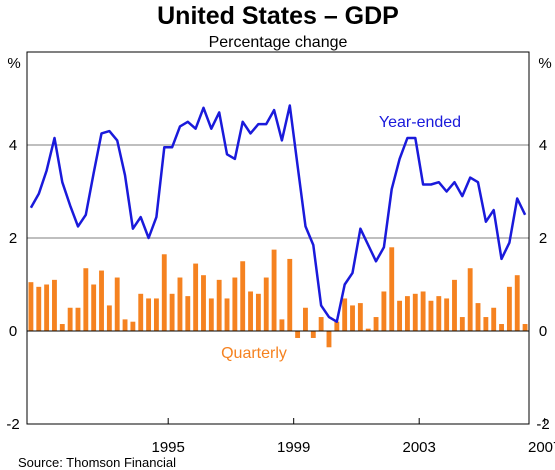 This screenshot has height=470, width=555. I want to click on y-tick-label-left: -2, so click(12, 424).